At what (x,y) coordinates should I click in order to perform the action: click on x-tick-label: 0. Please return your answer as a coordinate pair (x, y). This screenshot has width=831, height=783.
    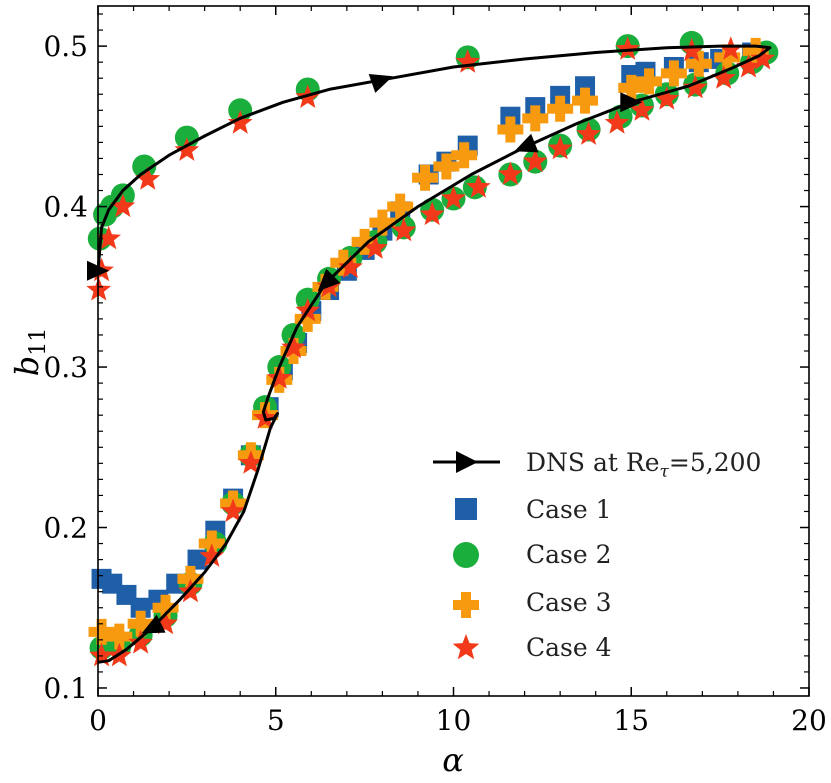
    Looking at the image, I should click on (98, 720).